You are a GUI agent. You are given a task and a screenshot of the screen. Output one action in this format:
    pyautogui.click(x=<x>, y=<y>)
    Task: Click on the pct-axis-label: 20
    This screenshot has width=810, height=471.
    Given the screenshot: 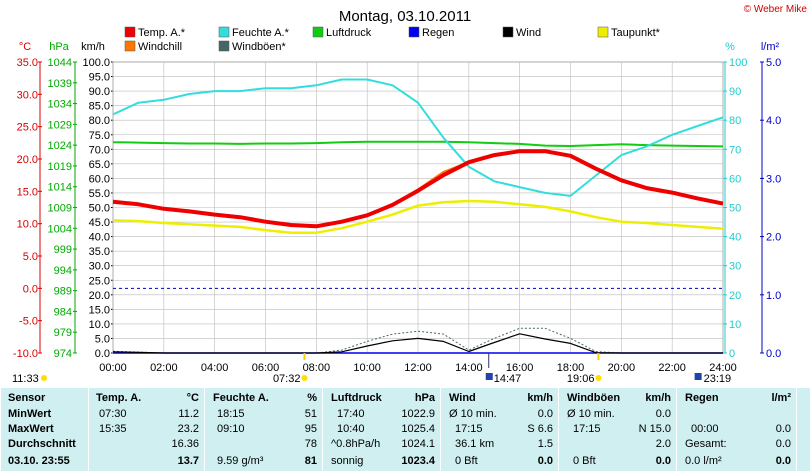 What is the action you would take?
    pyautogui.click(x=735, y=296)
    